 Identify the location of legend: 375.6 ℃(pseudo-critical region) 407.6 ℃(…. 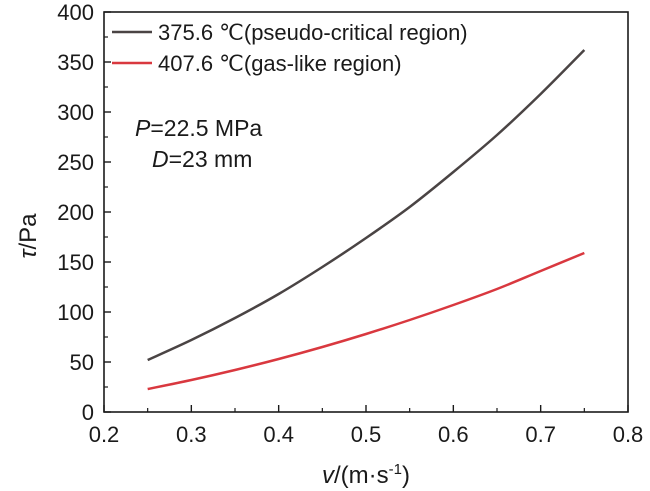
(290, 48).